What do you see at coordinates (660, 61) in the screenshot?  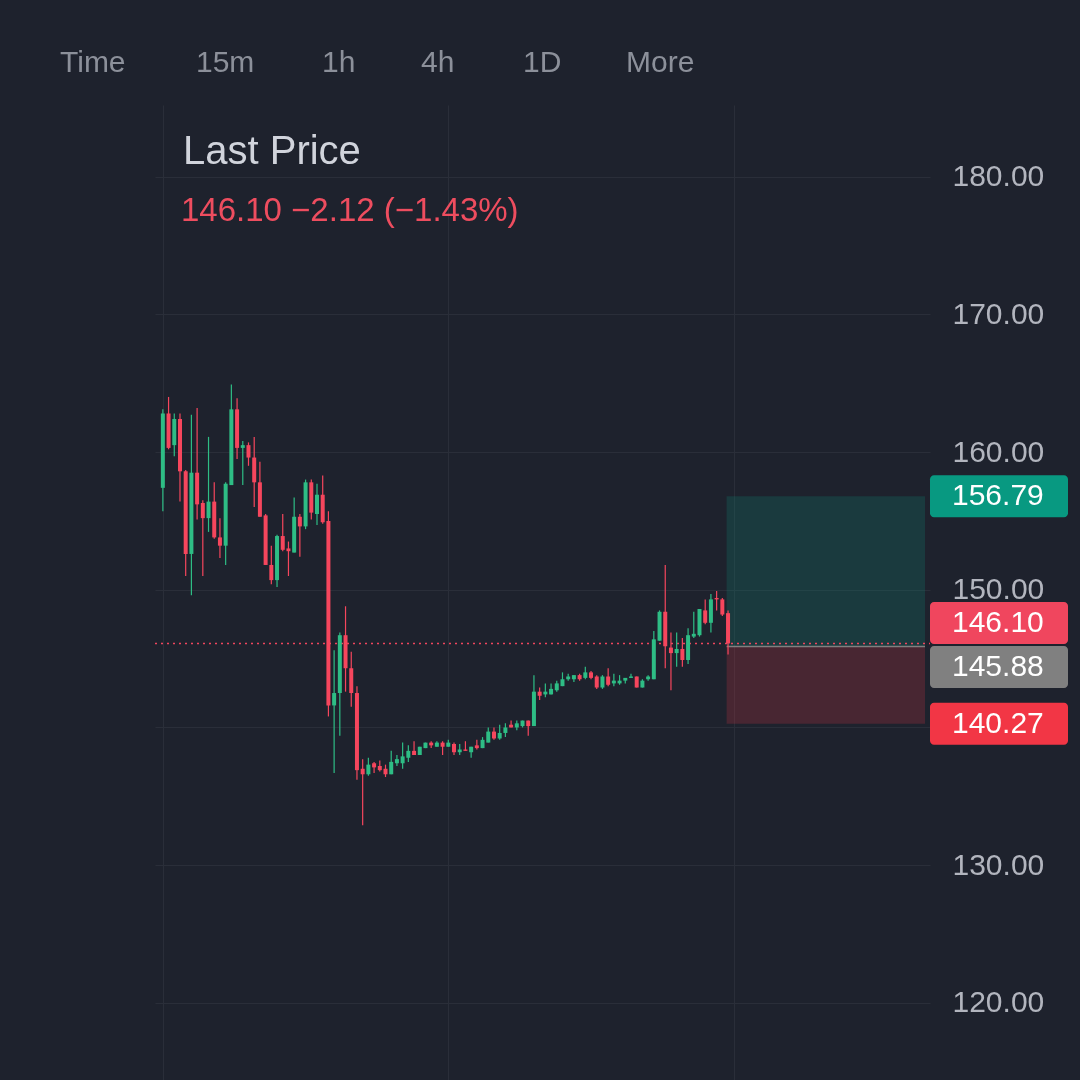 I see `text: More` at bounding box center [660, 61].